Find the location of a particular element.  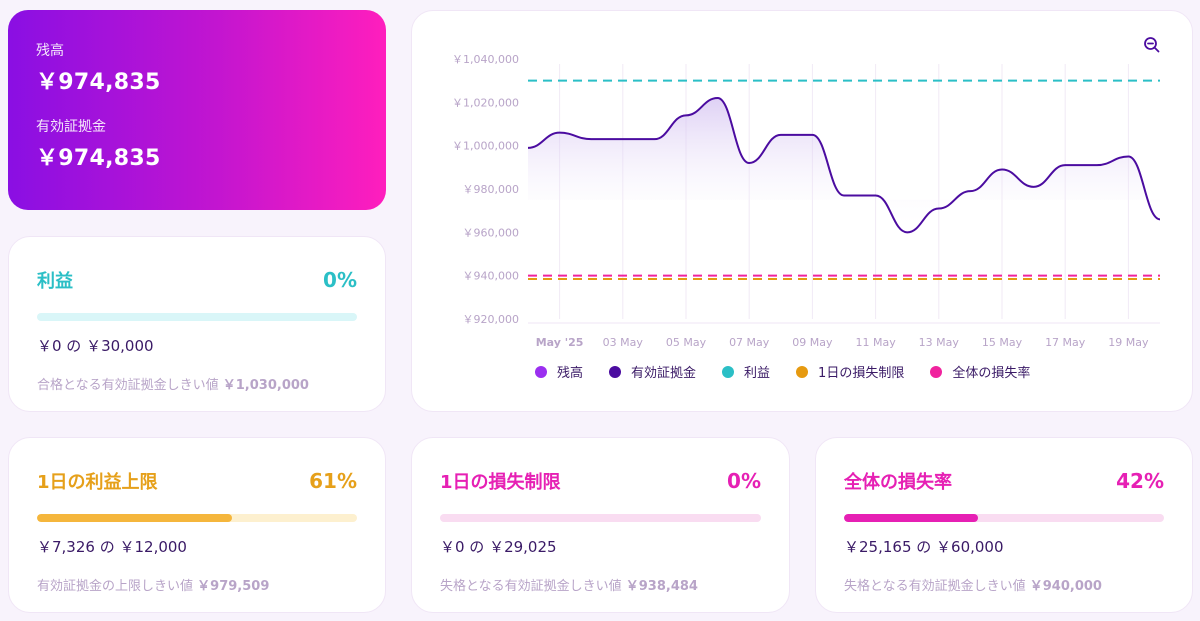

legend-item: 利益 is located at coordinates (746, 371).